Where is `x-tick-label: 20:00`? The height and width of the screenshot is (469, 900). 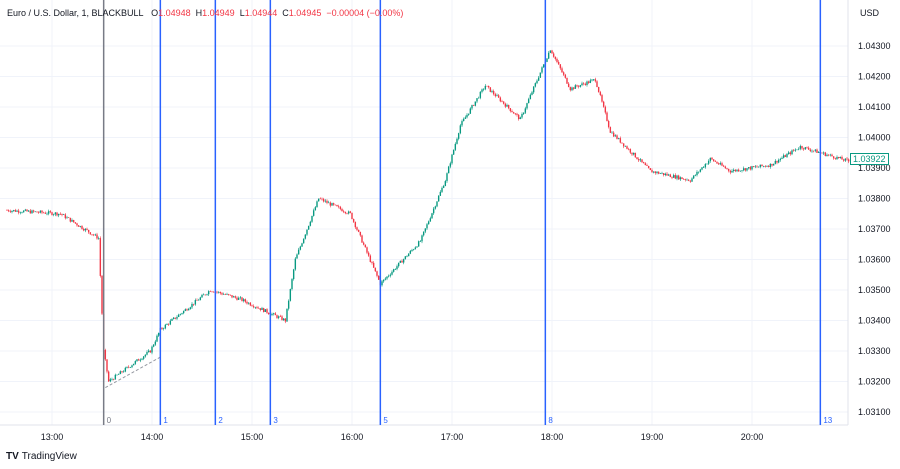 x-tick-label: 20:00 is located at coordinates (752, 437).